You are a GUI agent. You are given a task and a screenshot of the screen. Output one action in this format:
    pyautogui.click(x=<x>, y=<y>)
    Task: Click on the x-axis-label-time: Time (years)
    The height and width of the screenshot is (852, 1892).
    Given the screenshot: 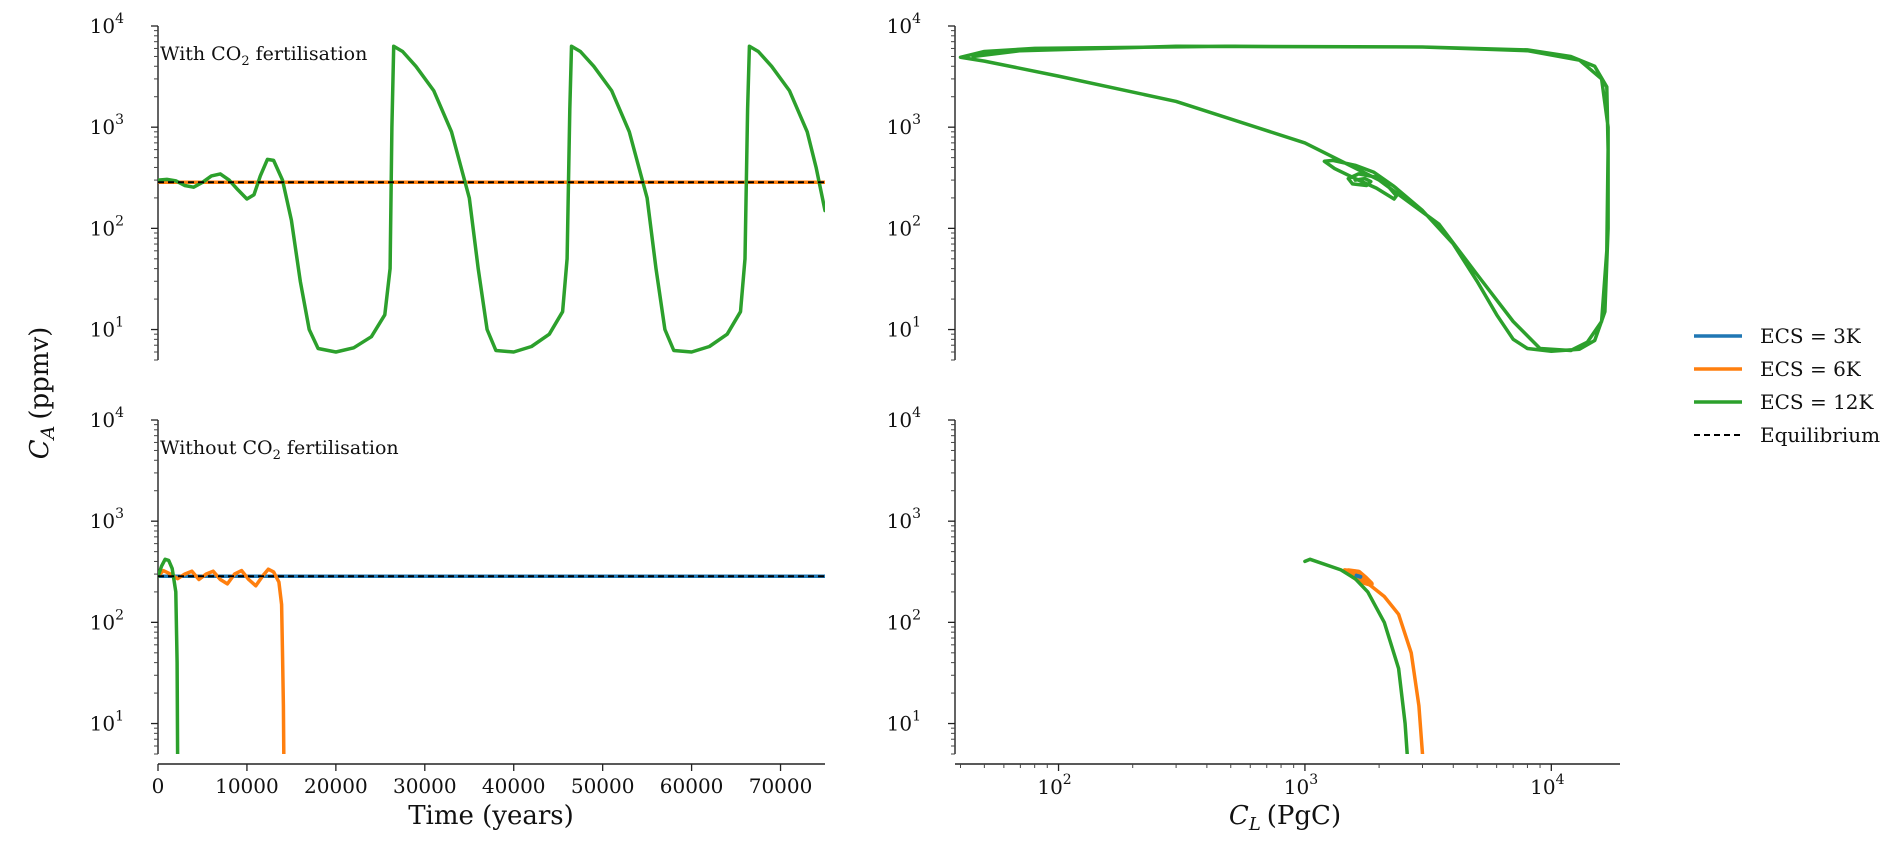 What is the action you would take?
    pyautogui.click(x=491, y=816)
    